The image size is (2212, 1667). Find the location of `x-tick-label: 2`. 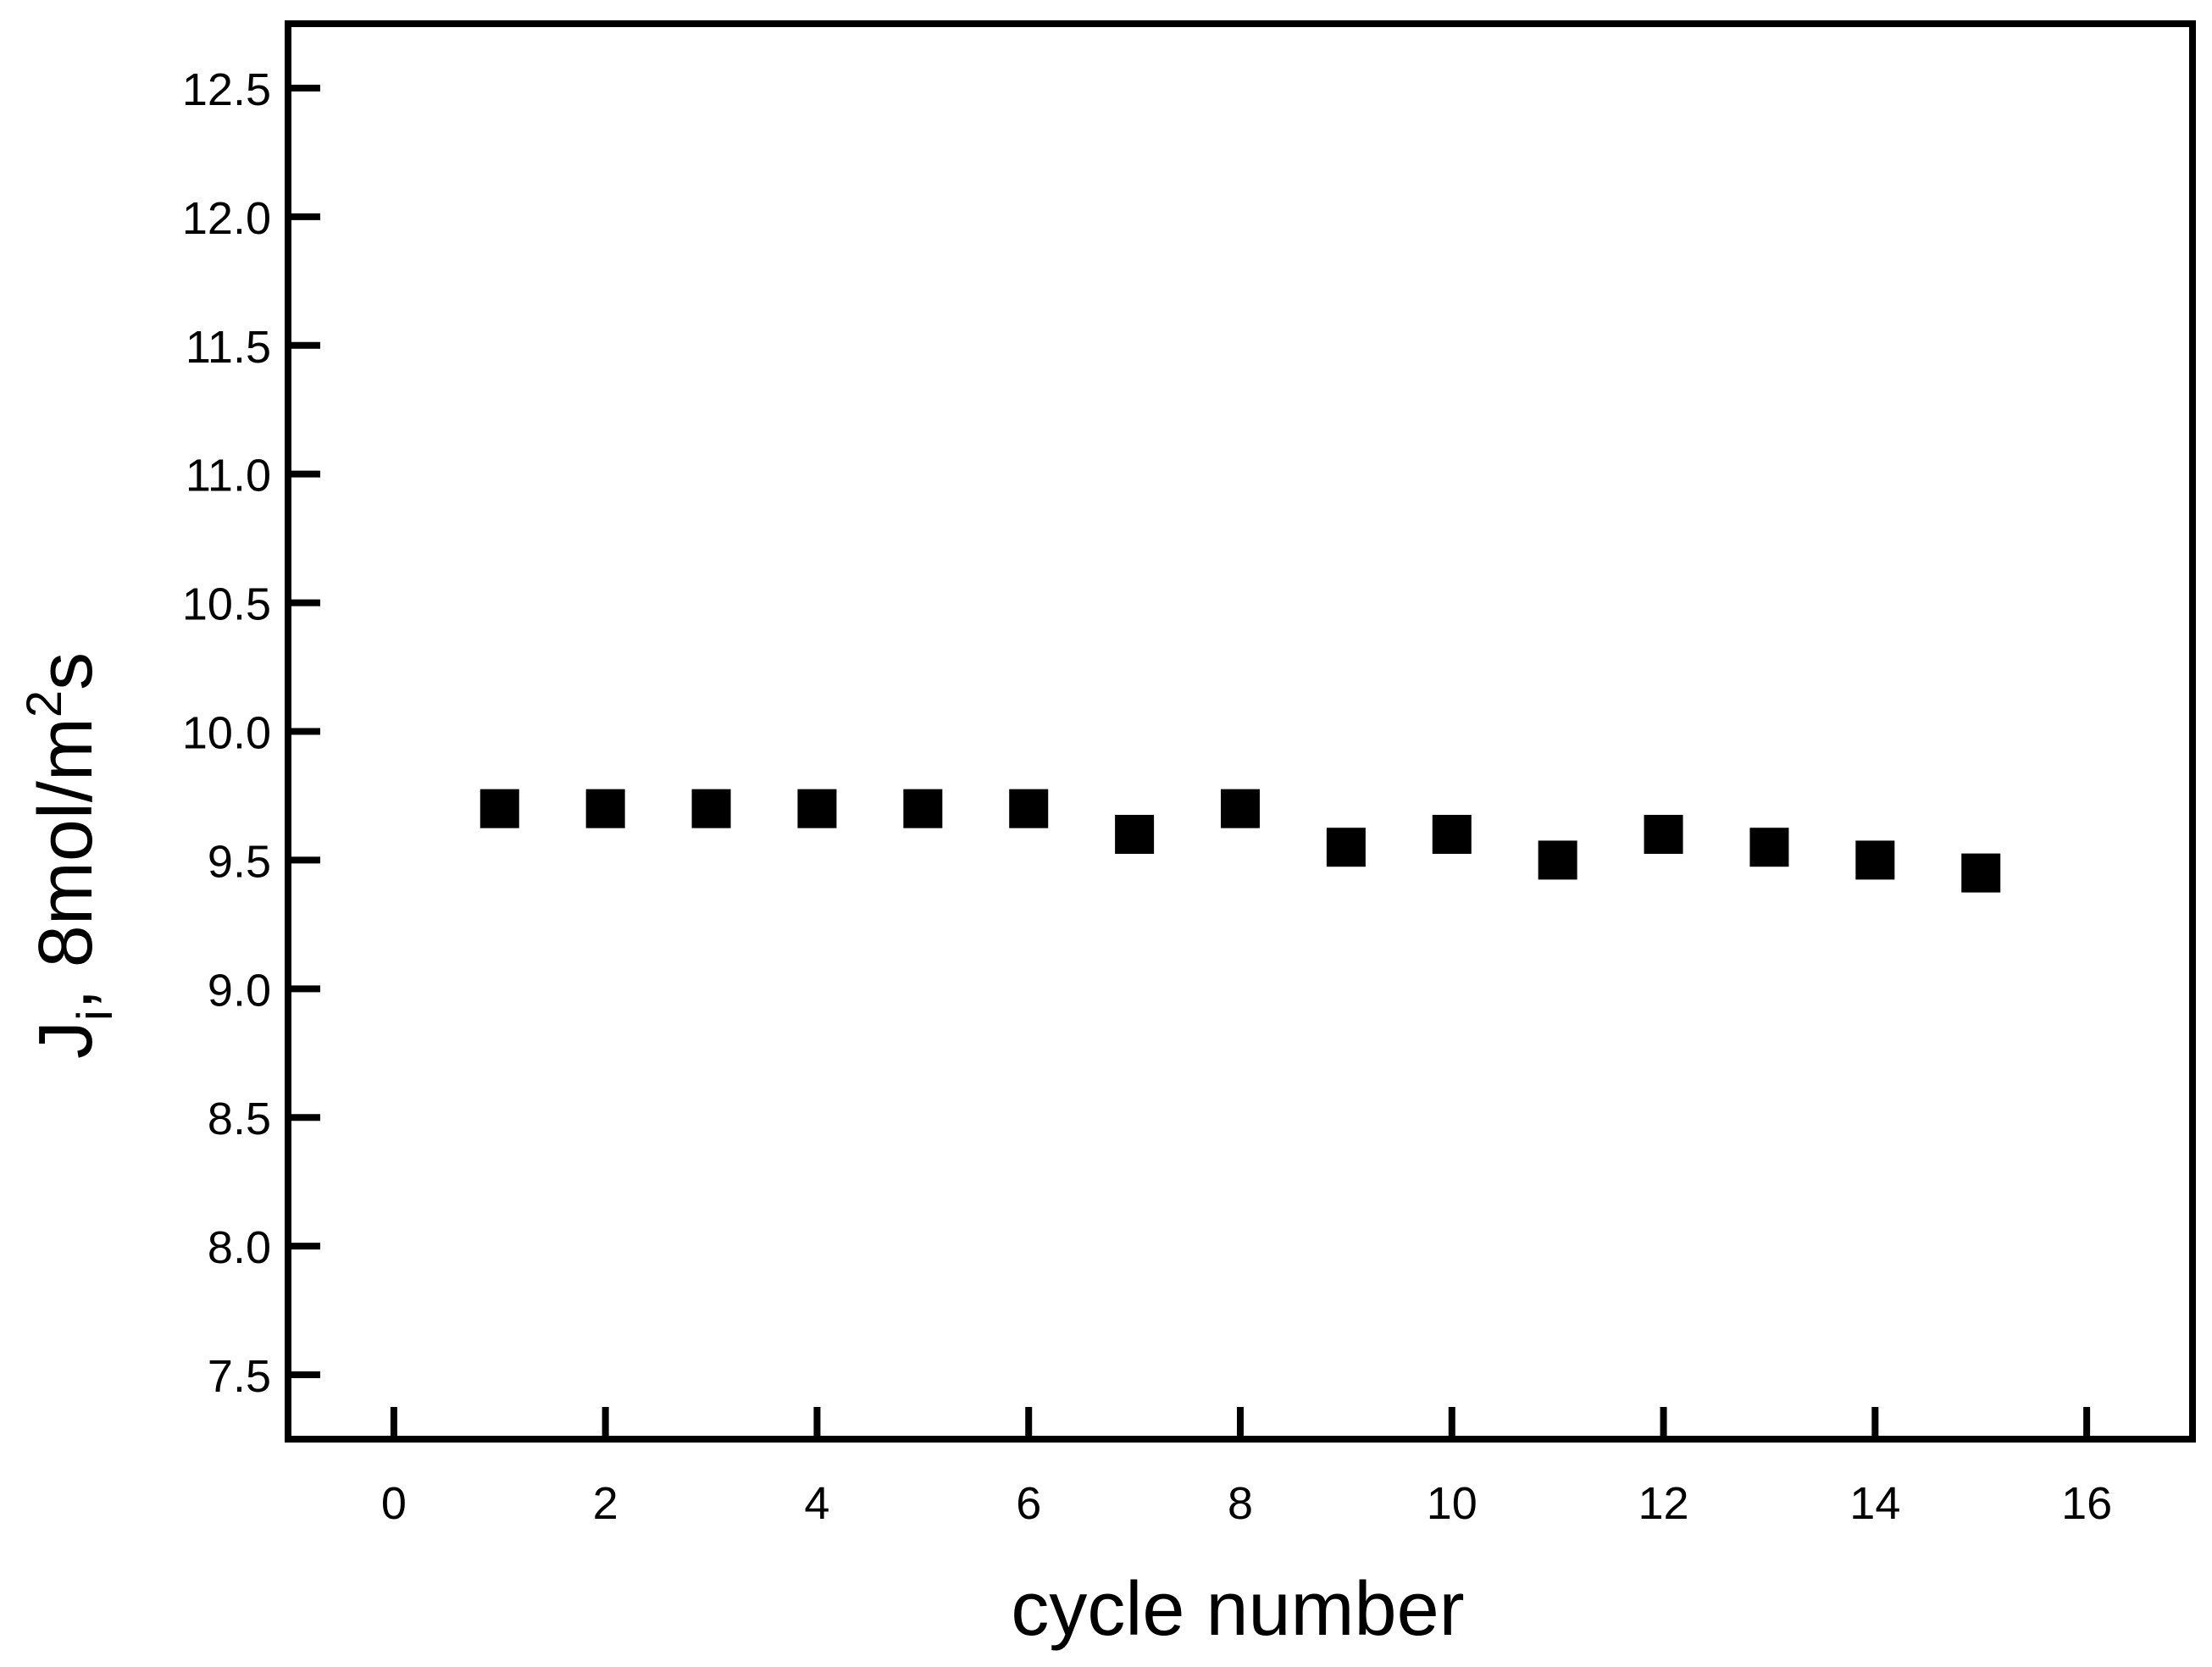

x-tick-label: 2 is located at coordinates (605, 1503).